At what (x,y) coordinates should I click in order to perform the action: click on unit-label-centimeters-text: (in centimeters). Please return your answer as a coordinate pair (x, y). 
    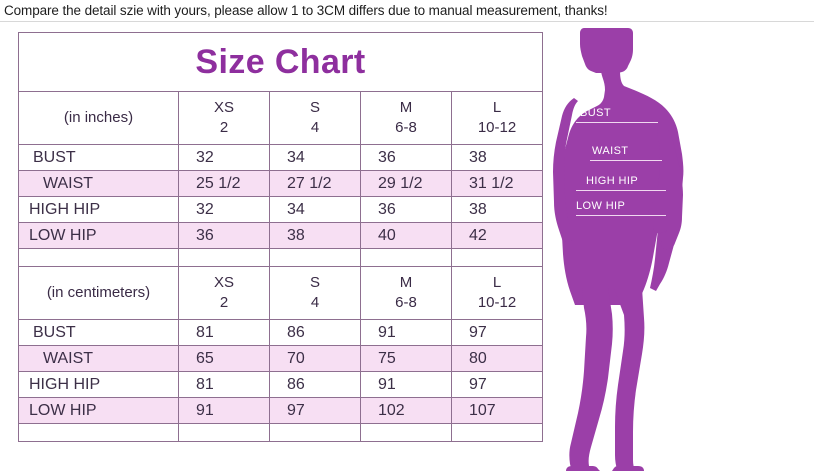
    Looking at the image, I should click on (98, 292).